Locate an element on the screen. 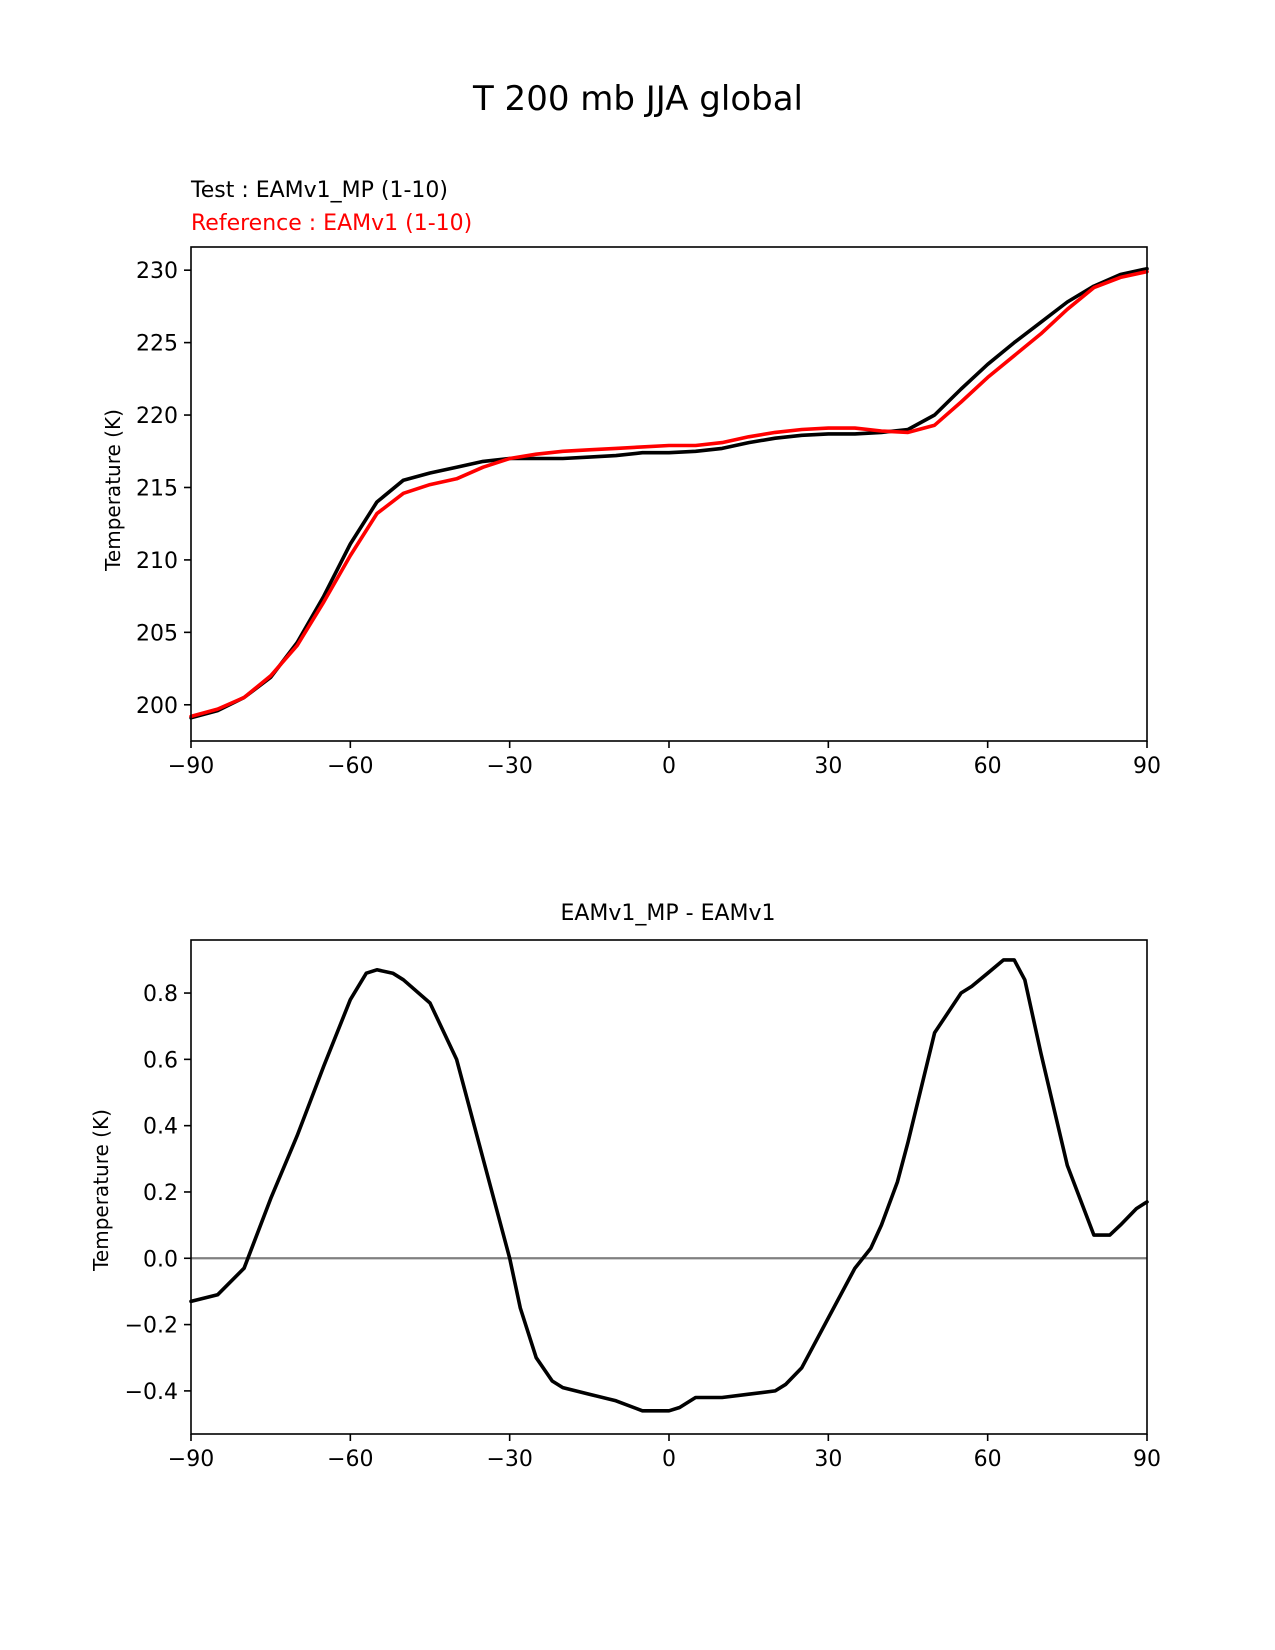 Image resolution: width=1275 pixels, height=1650 pixels. bottom-x-tick-label: 30 is located at coordinates (828, 1459).